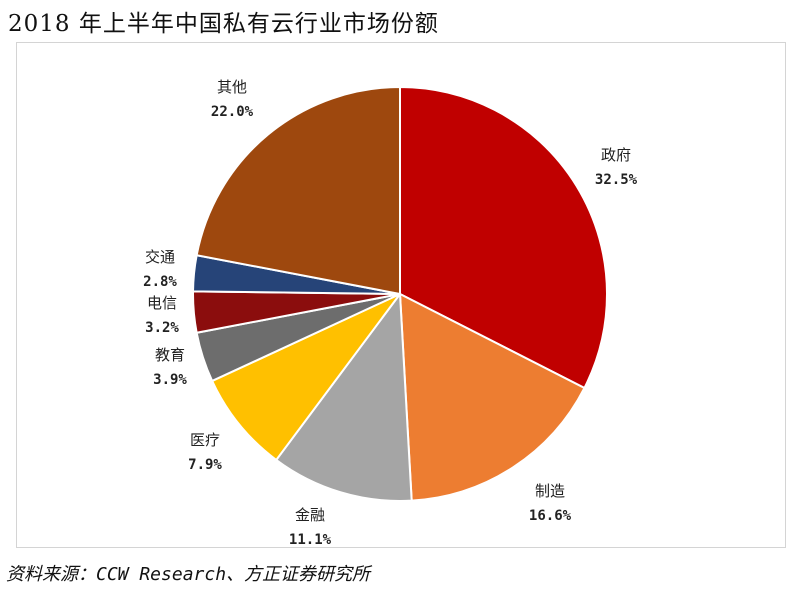 This screenshot has height=589, width=800. Describe the element at coordinates (310, 515) in the screenshot. I see `slice-label-2: 金融` at that location.